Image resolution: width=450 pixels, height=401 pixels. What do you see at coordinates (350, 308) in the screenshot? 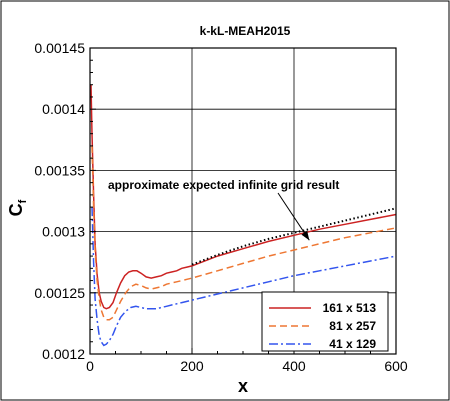
I see `legend-label: 161 x 513` at bounding box center [350, 308].